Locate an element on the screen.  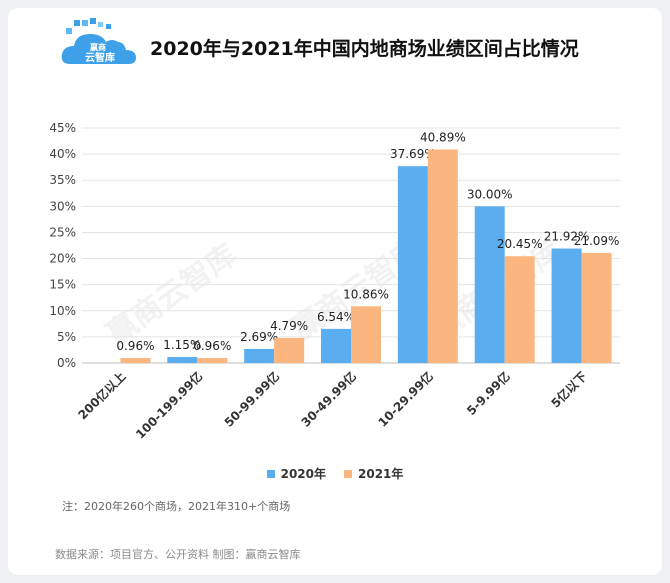
legend-item-2020: 2020年 is located at coordinates (296, 473).